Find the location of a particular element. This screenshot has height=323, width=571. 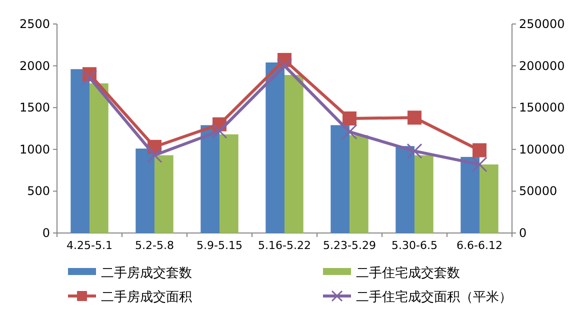

x-tick-label: 5.30-6.5 is located at coordinates (415, 245).